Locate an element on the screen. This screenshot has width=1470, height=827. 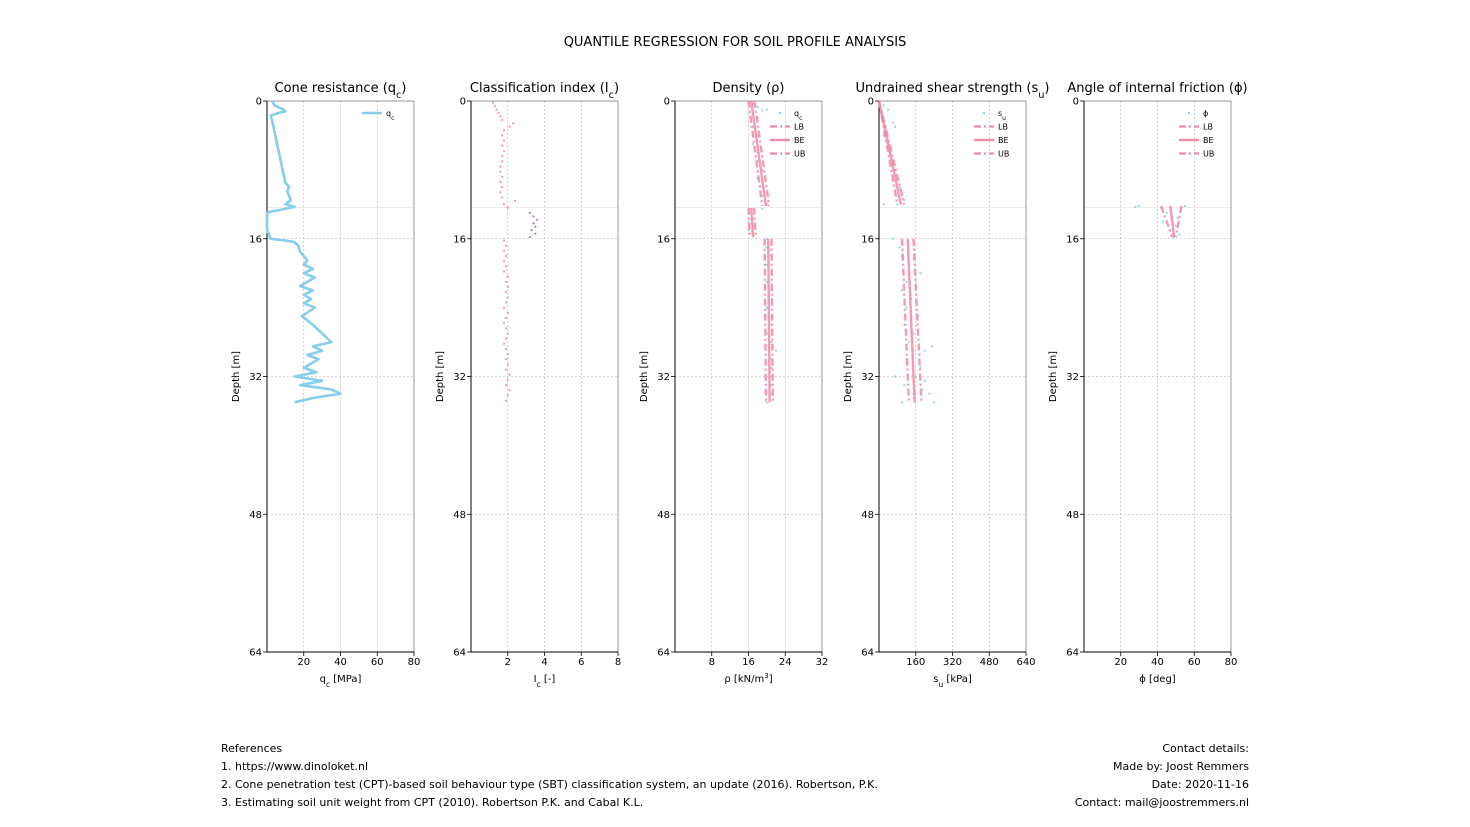
x-axis-label-main: q is located at coordinates (323, 679).